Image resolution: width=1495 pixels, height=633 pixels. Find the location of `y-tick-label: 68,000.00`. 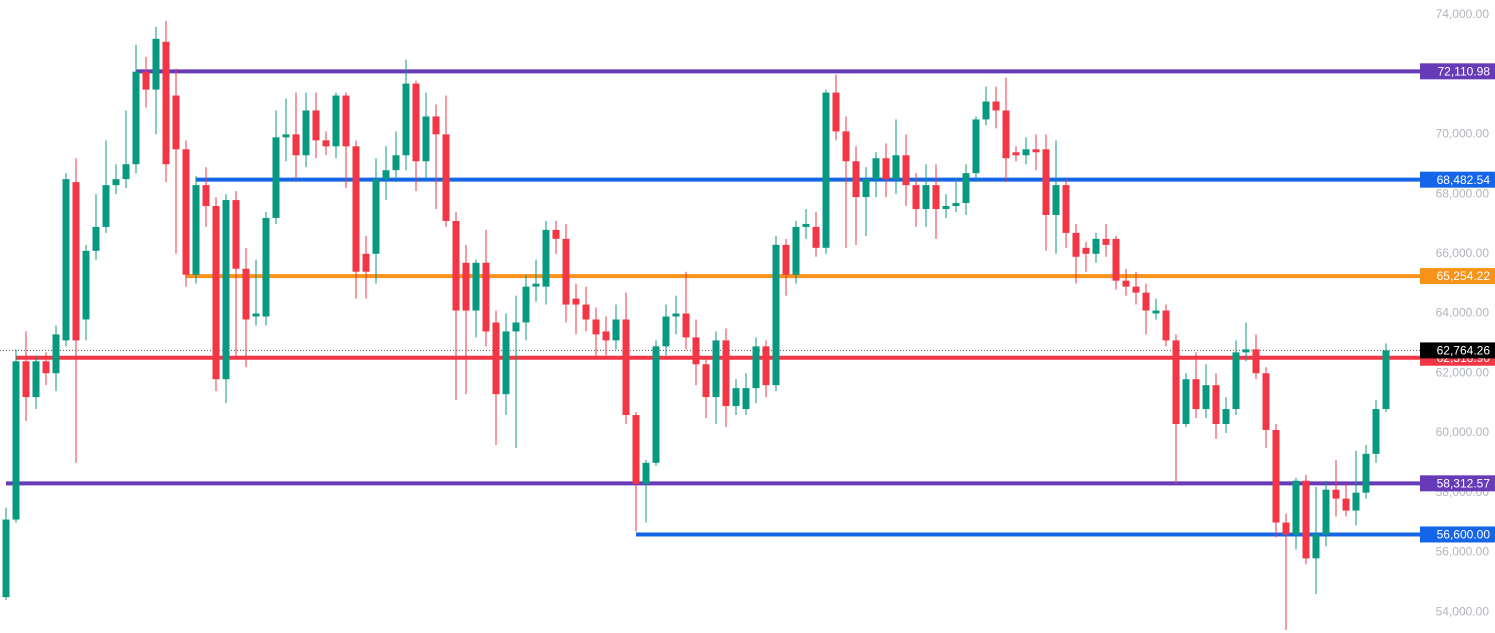

y-tick-label: 68,000.00 is located at coordinates (1463, 193).